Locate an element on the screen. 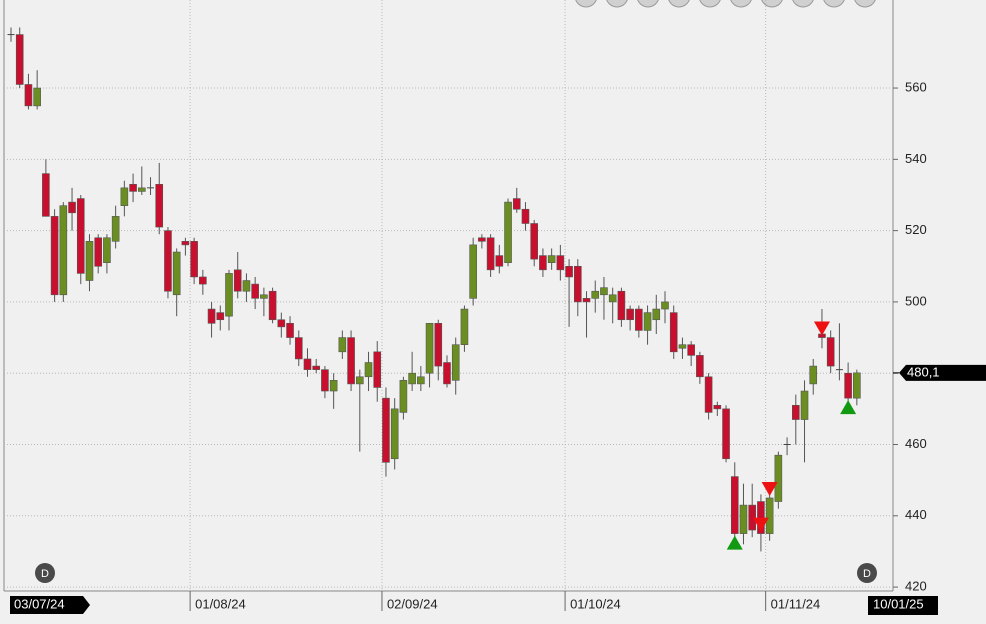  last-price-label: 480,1 is located at coordinates (923, 371).